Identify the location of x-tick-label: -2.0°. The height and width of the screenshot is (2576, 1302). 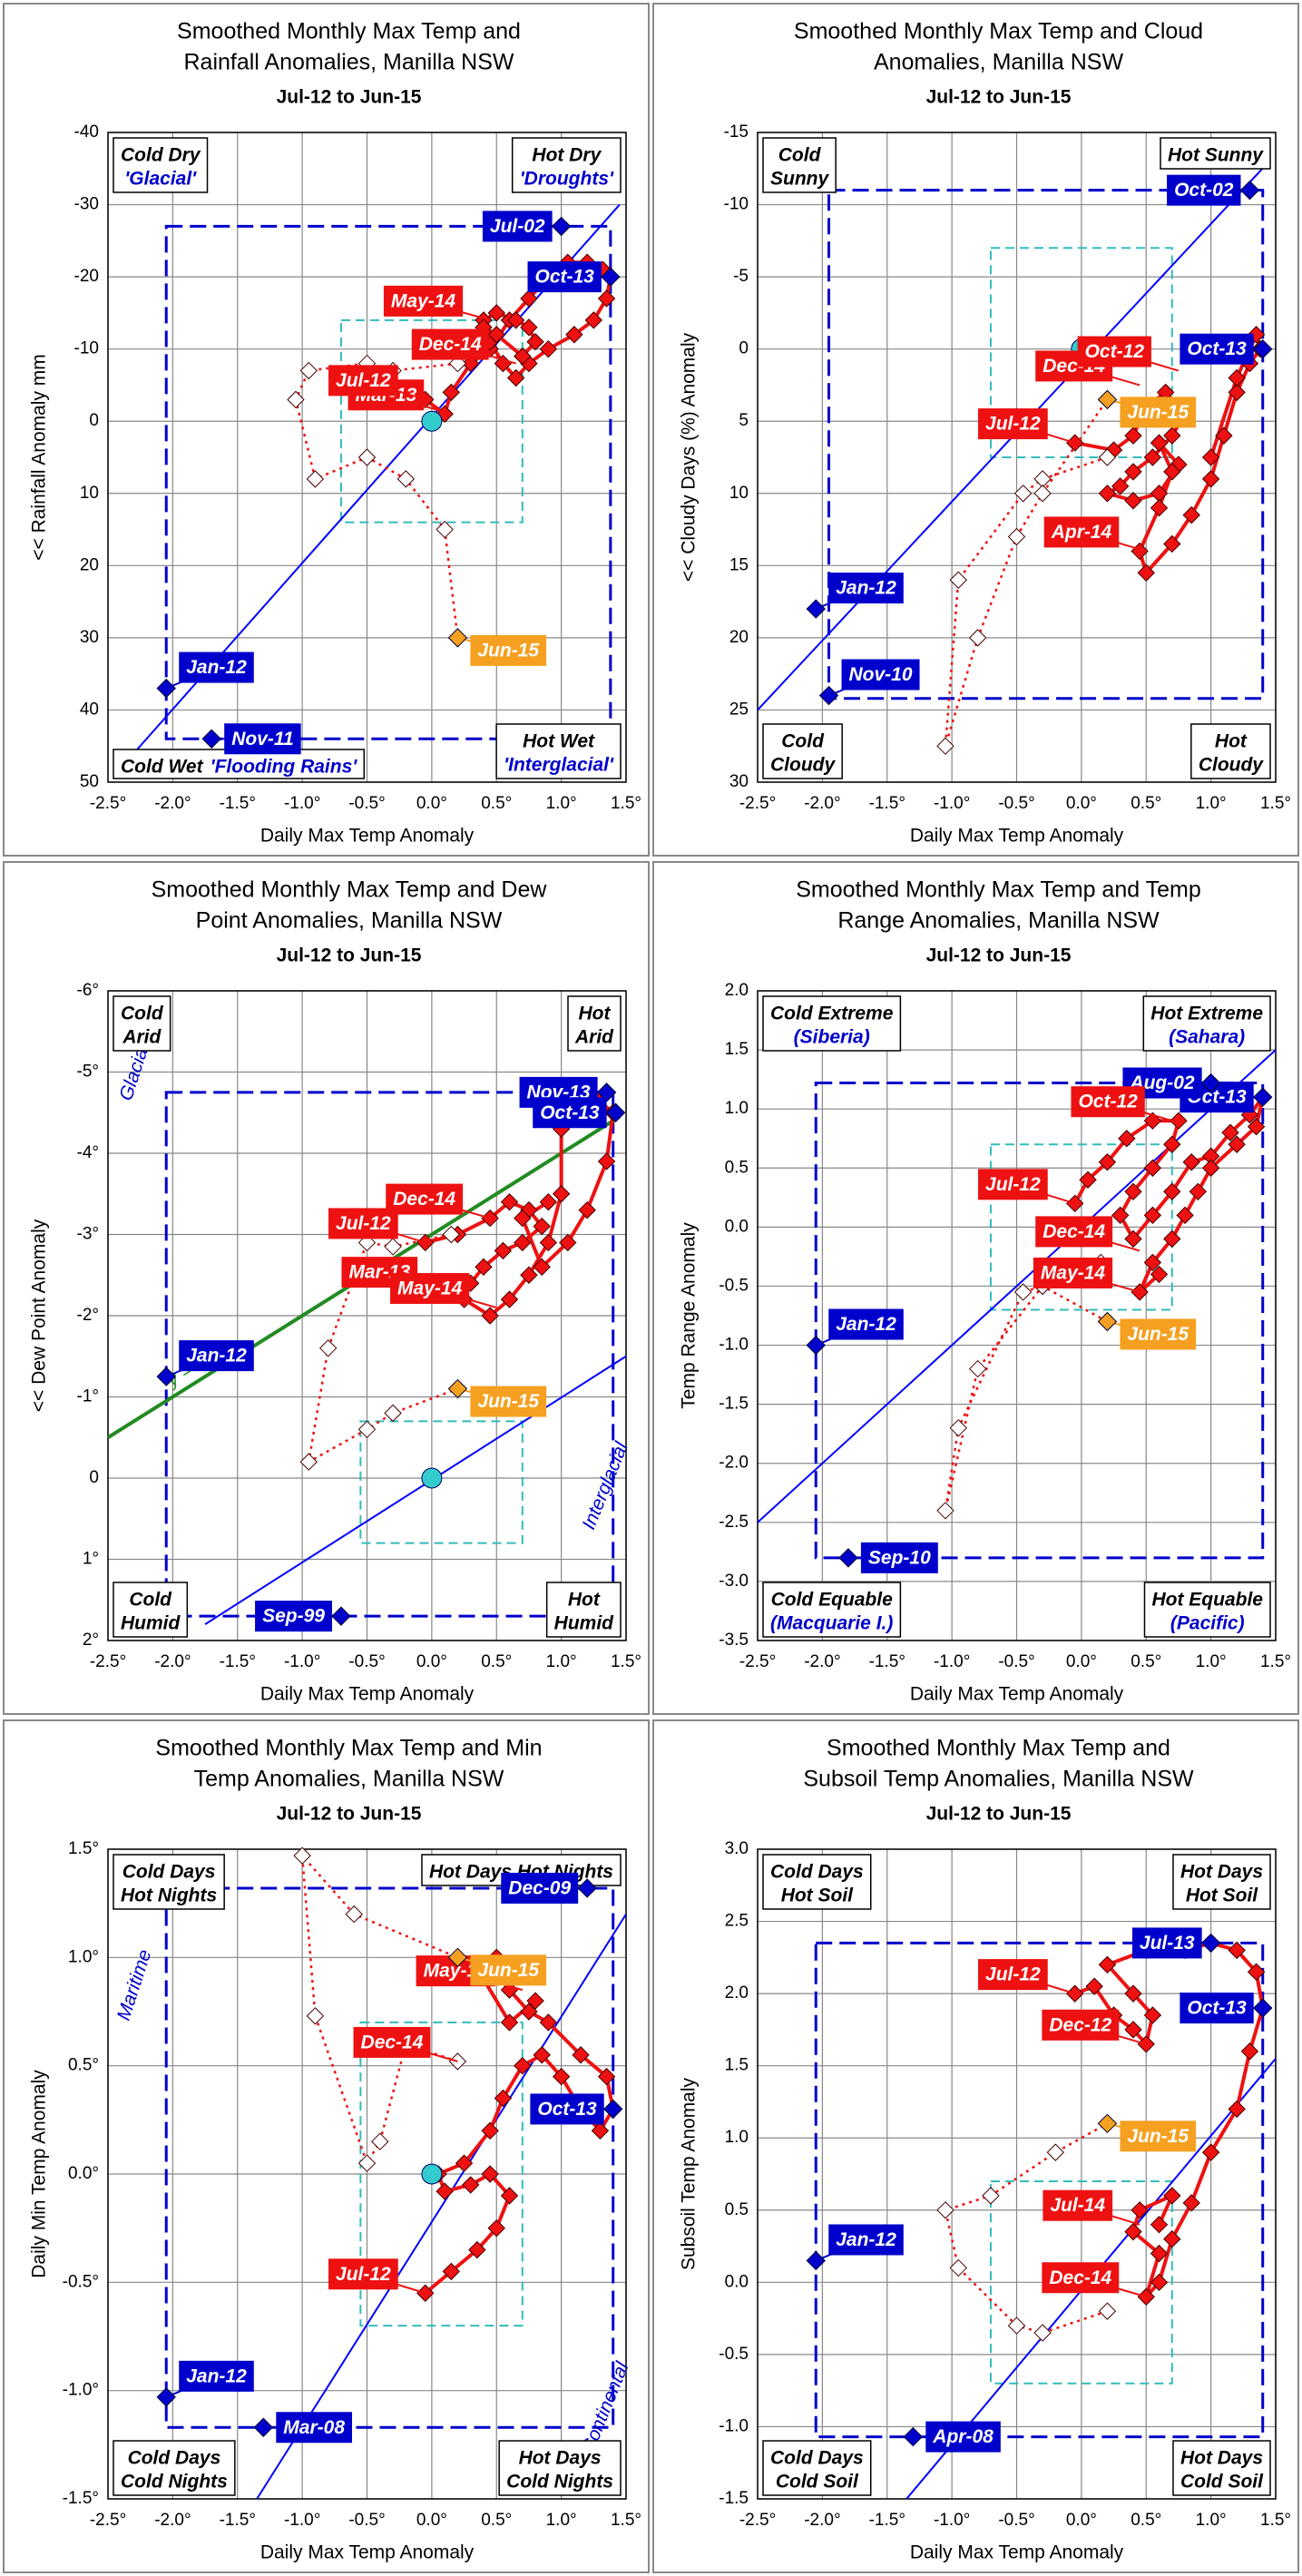
(172, 803).